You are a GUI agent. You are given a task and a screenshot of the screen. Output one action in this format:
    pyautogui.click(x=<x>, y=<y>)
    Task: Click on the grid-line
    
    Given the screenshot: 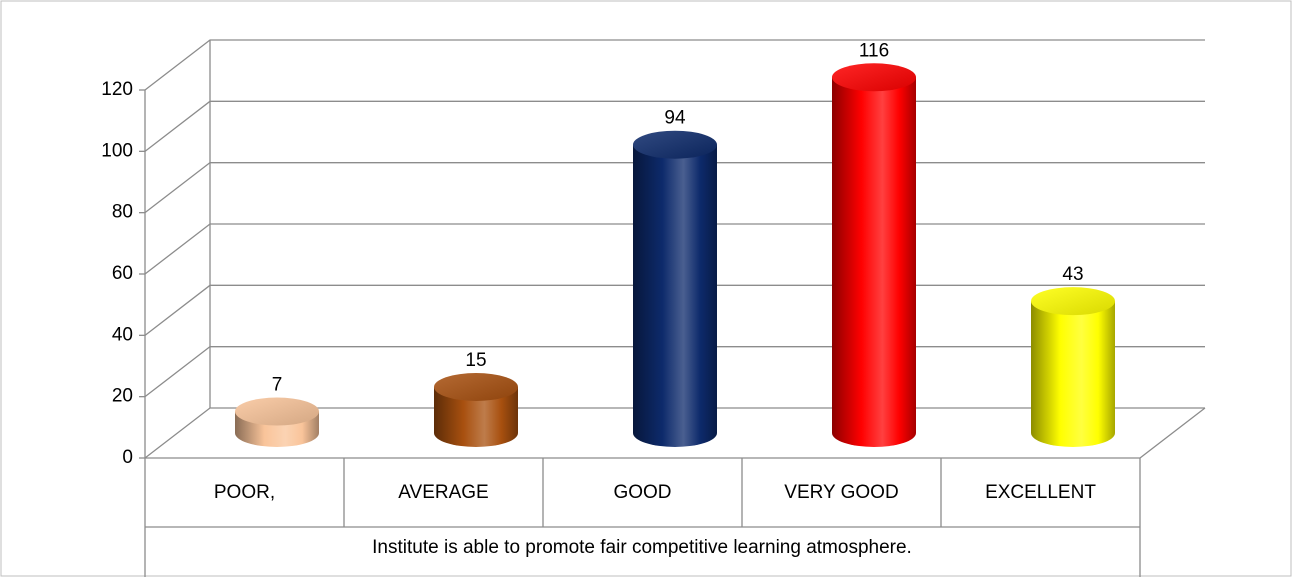 What is the action you would take?
    pyautogui.click(x=674, y=65)
    